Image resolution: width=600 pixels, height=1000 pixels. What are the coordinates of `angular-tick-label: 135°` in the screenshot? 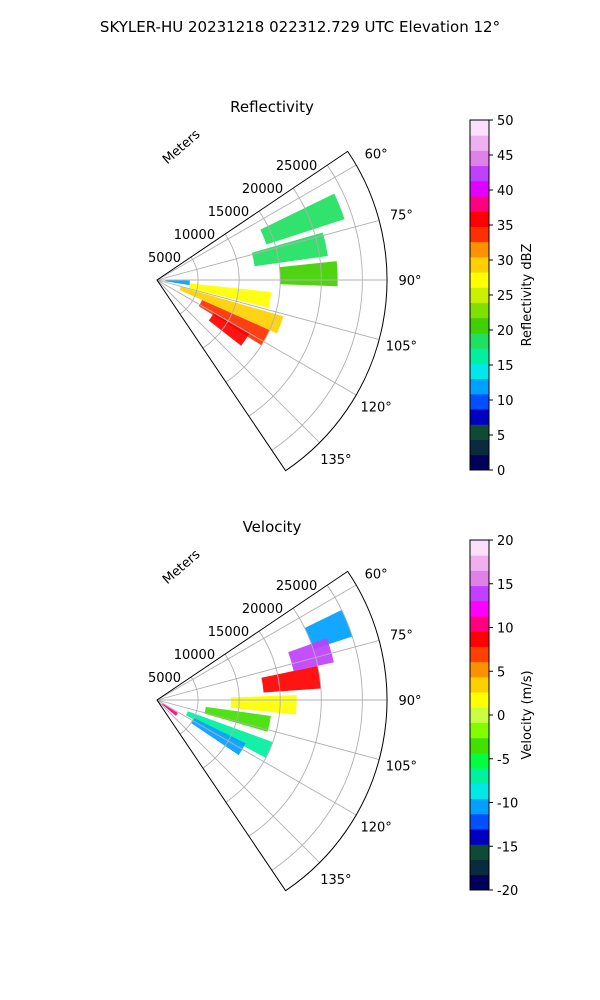 It's located at (335, 880).